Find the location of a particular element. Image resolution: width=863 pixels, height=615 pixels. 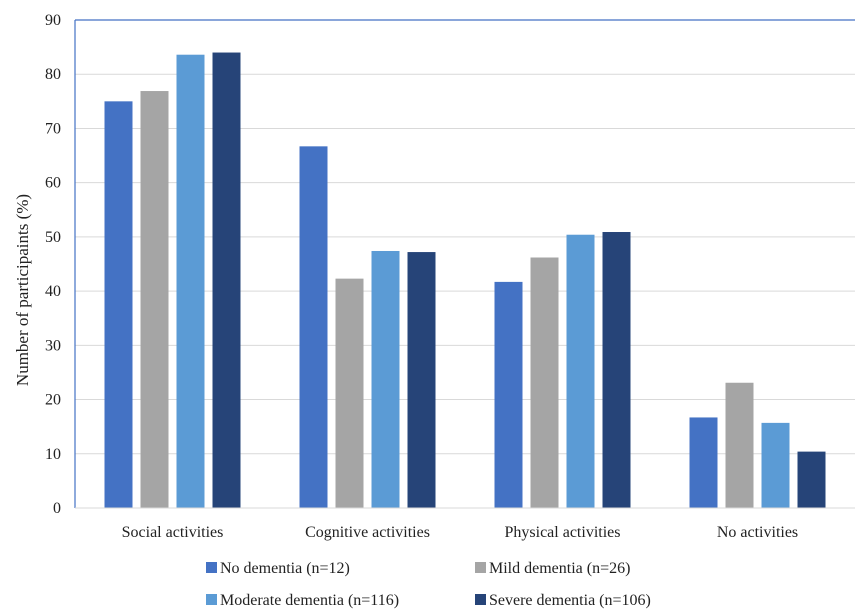

x-tick-label: Physical activities is located at coordinates (563, 532).